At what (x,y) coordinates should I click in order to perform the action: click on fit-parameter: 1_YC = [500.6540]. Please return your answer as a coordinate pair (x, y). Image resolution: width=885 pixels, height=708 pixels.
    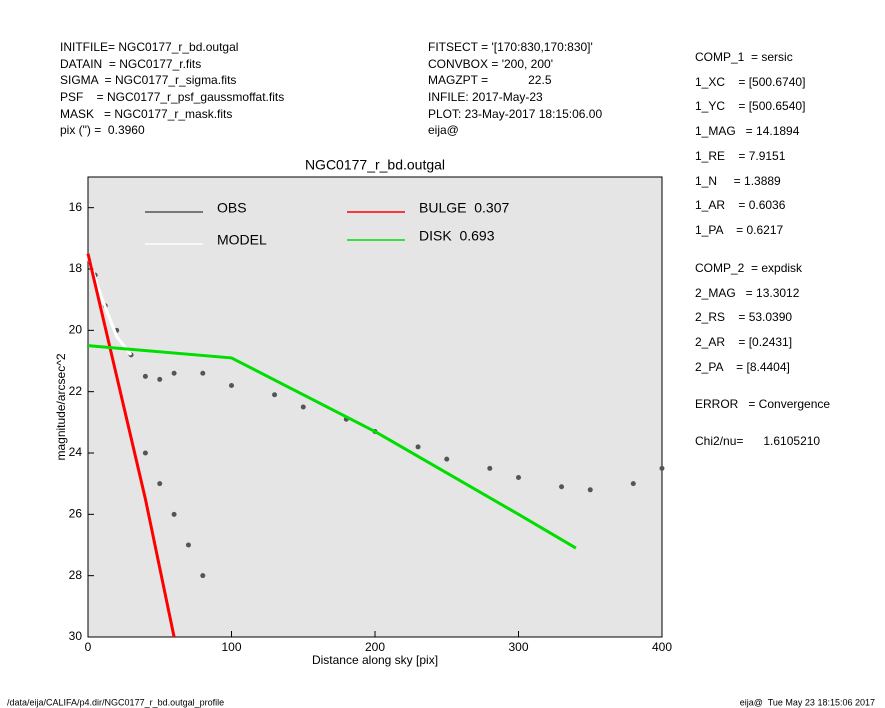
    Looking at the image, I should click on (750, 106).